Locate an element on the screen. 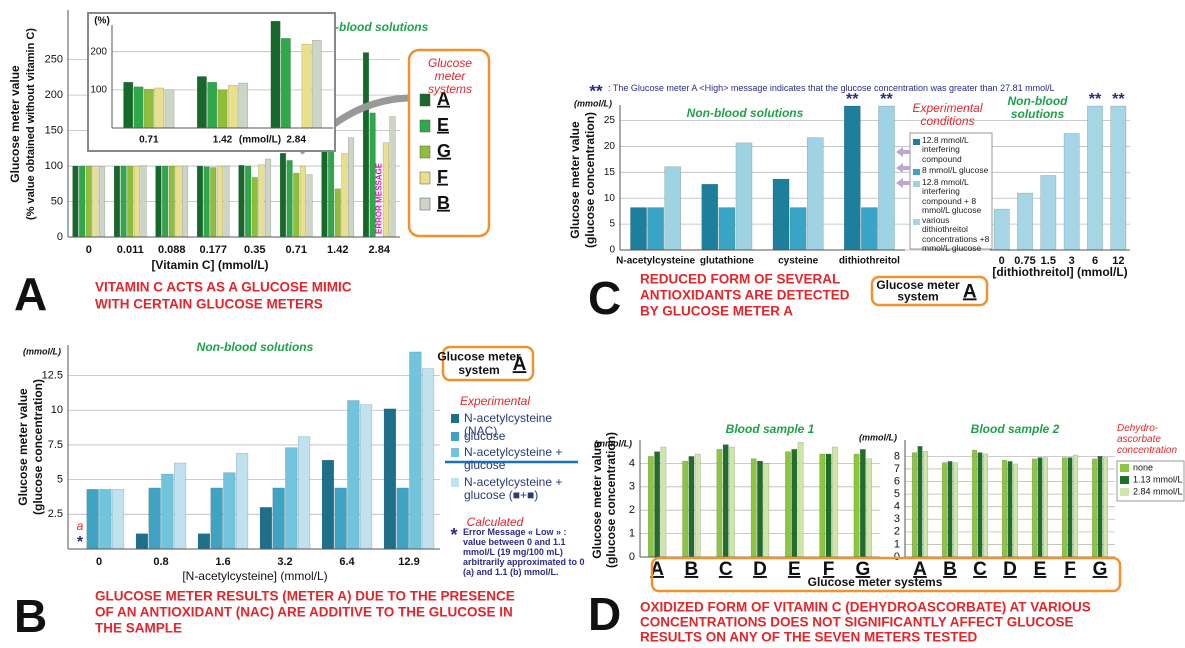 This screenshot has width=1185, height=648. x-label-box is located at coordinates (886, 574).